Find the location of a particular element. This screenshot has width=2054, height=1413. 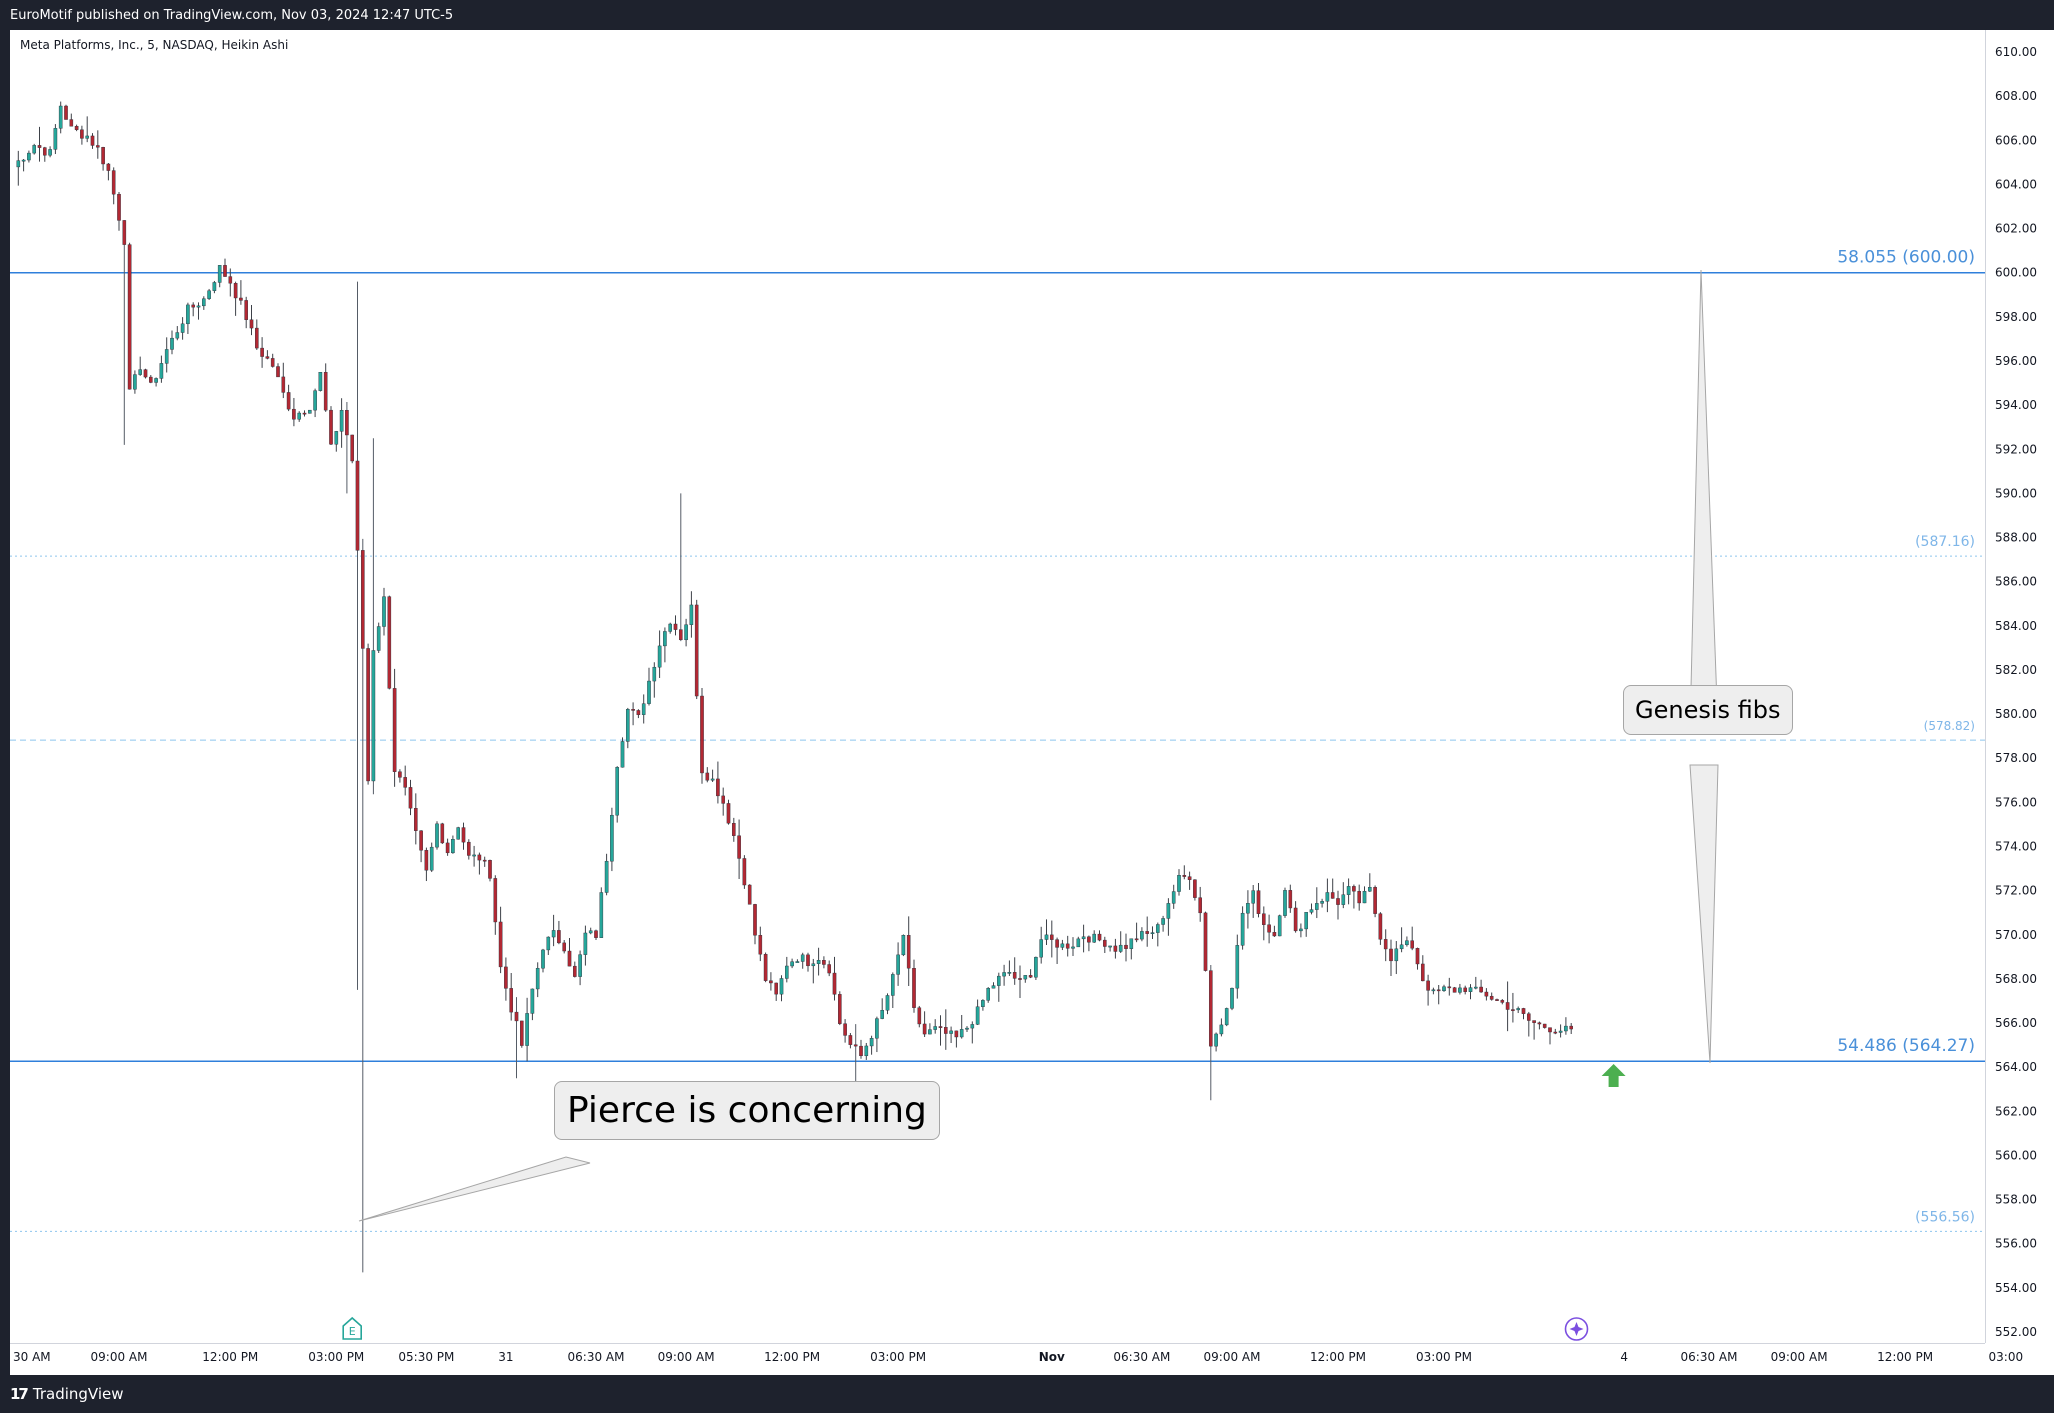

tradingview-logo: 𝟭𝟳 TradingView is located at coordinates (67, 1394).